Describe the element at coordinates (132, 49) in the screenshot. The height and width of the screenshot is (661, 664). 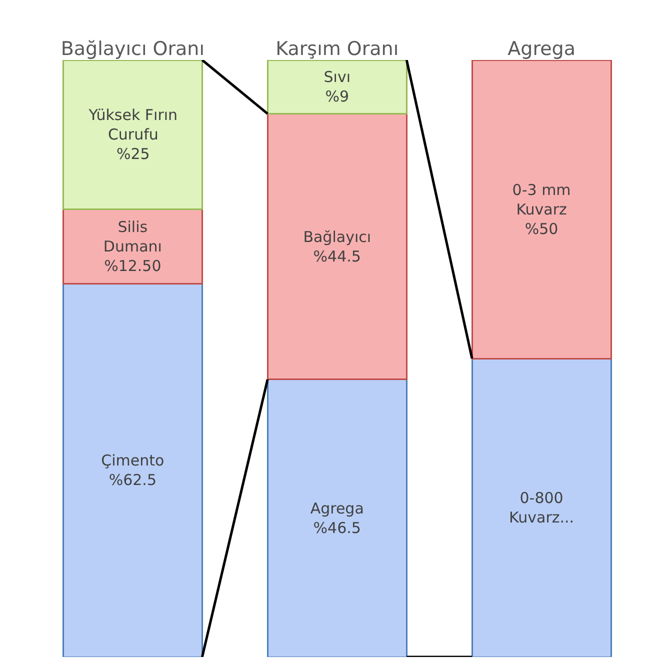
I see `x-tick-label: Bağlayıcı Oranı` at that location.